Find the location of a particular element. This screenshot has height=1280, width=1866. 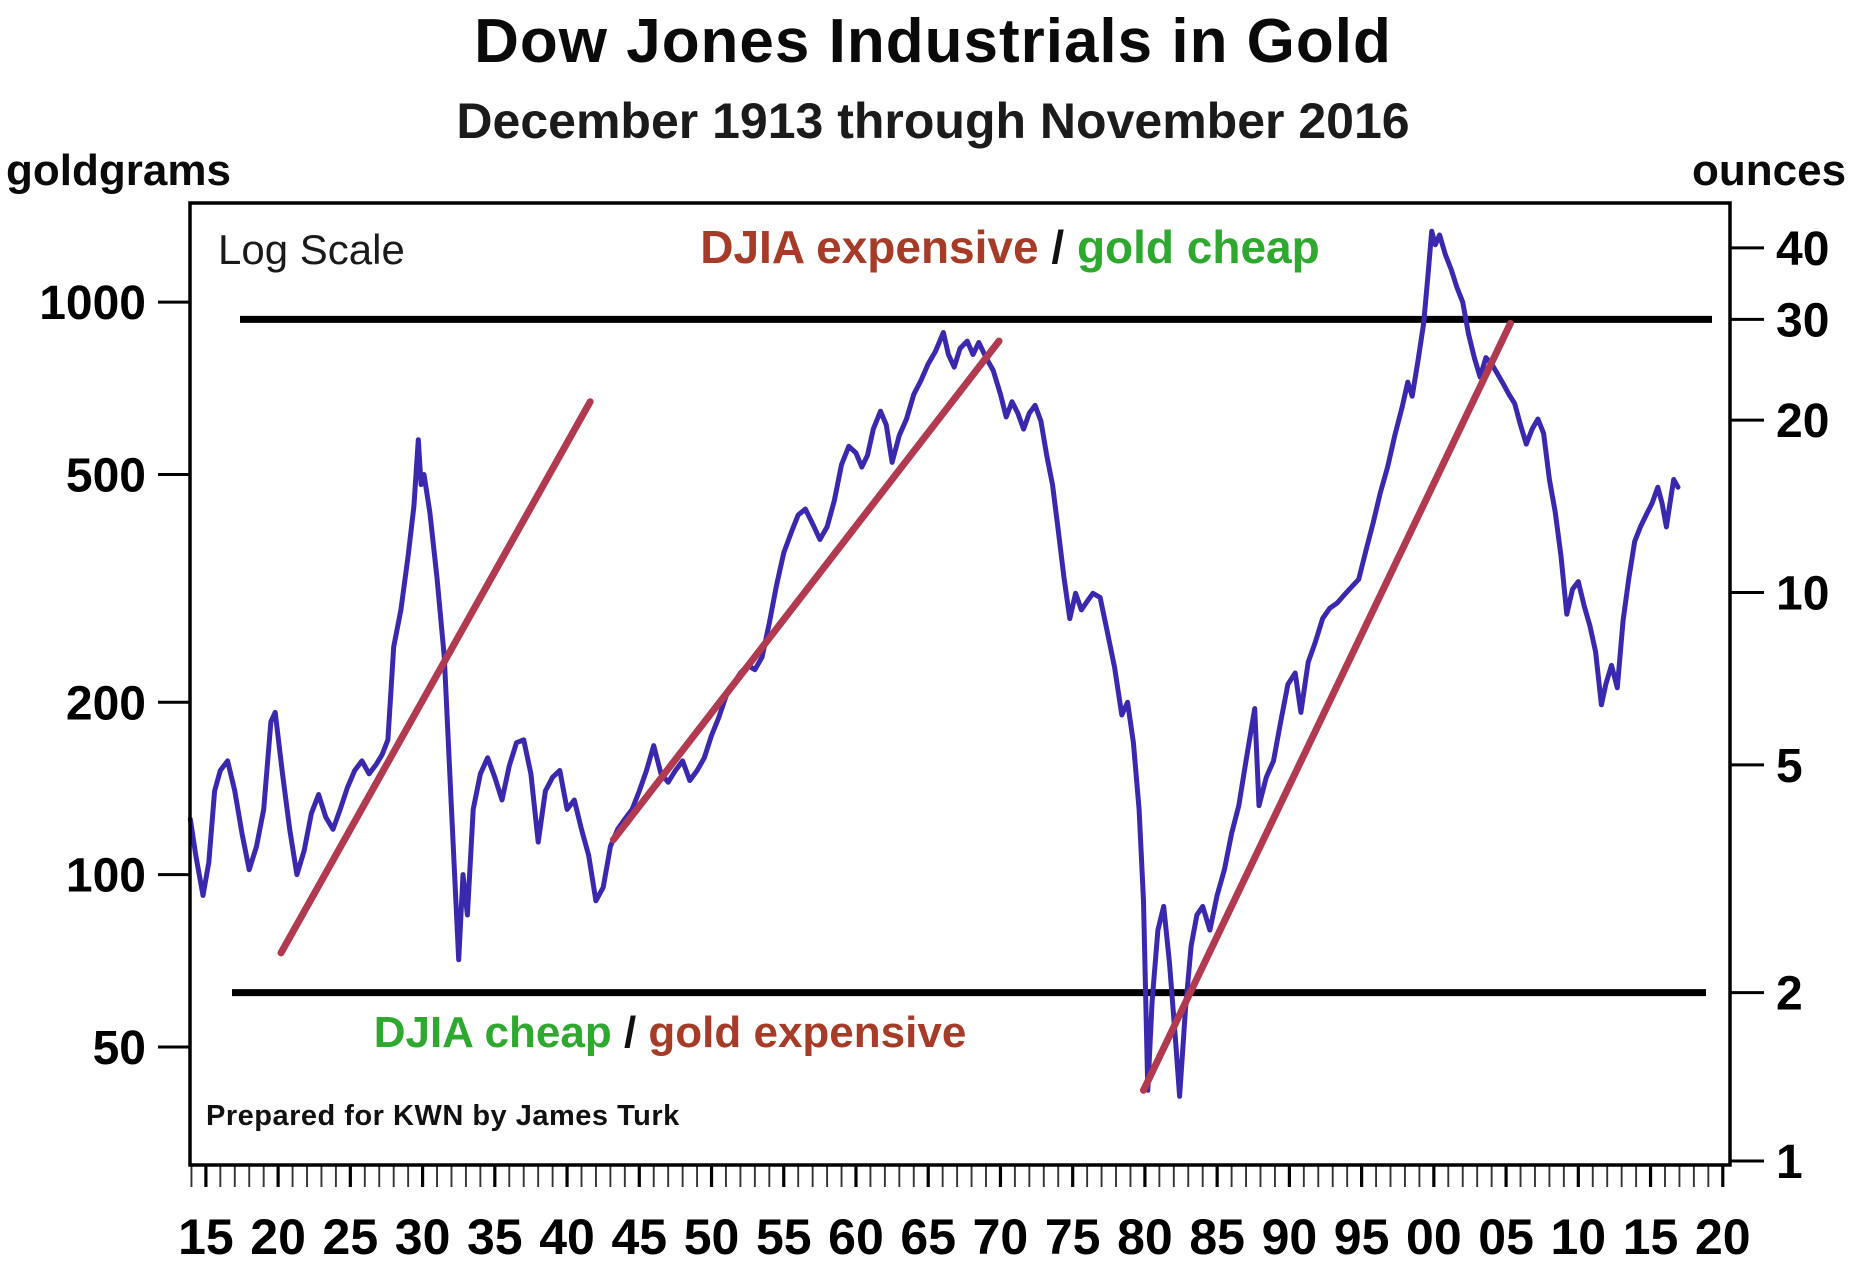

x-tick-label: 75 is located at coordinates (1073, 1237).